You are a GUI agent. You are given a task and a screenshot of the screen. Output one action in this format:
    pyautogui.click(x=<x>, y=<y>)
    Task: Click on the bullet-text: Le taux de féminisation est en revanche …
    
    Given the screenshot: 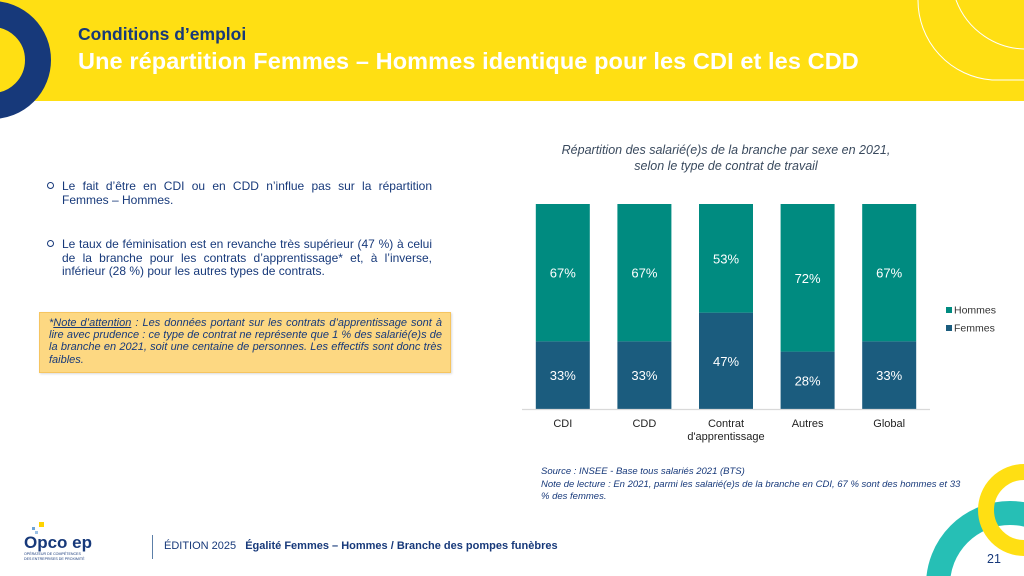 What is the action you would take?
    pyautogui.click(x=247, y=257)
    